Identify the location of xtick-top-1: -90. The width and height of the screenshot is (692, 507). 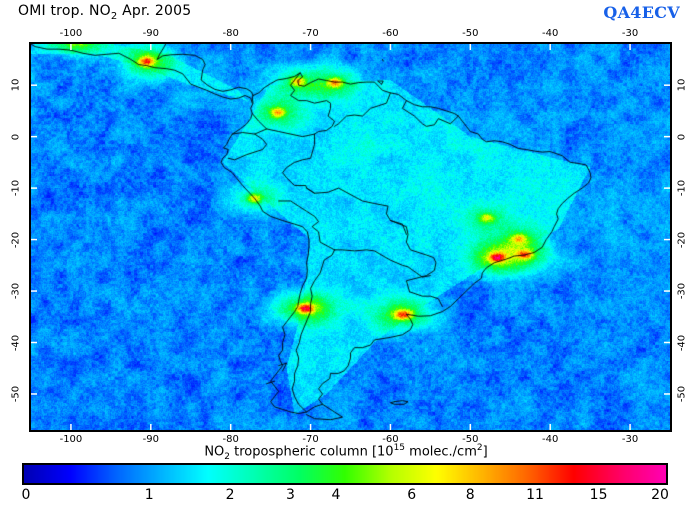
(150, 33).